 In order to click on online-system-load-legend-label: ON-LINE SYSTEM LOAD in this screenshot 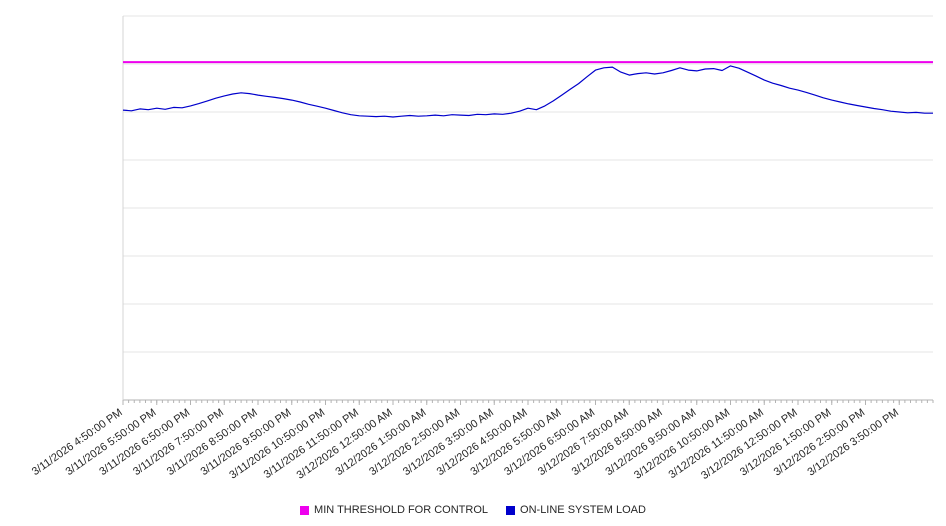, I will do `click(583, 510)`.